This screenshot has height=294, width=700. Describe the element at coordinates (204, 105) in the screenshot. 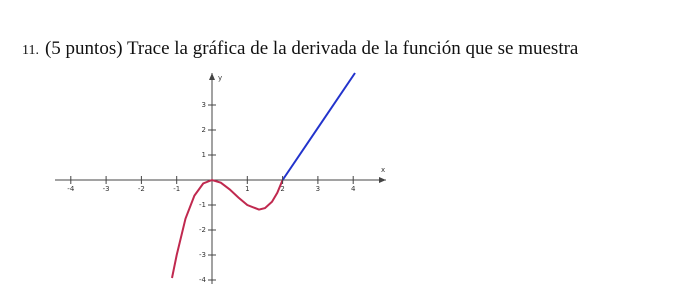

I see `y-tick-label: 3` at that location.